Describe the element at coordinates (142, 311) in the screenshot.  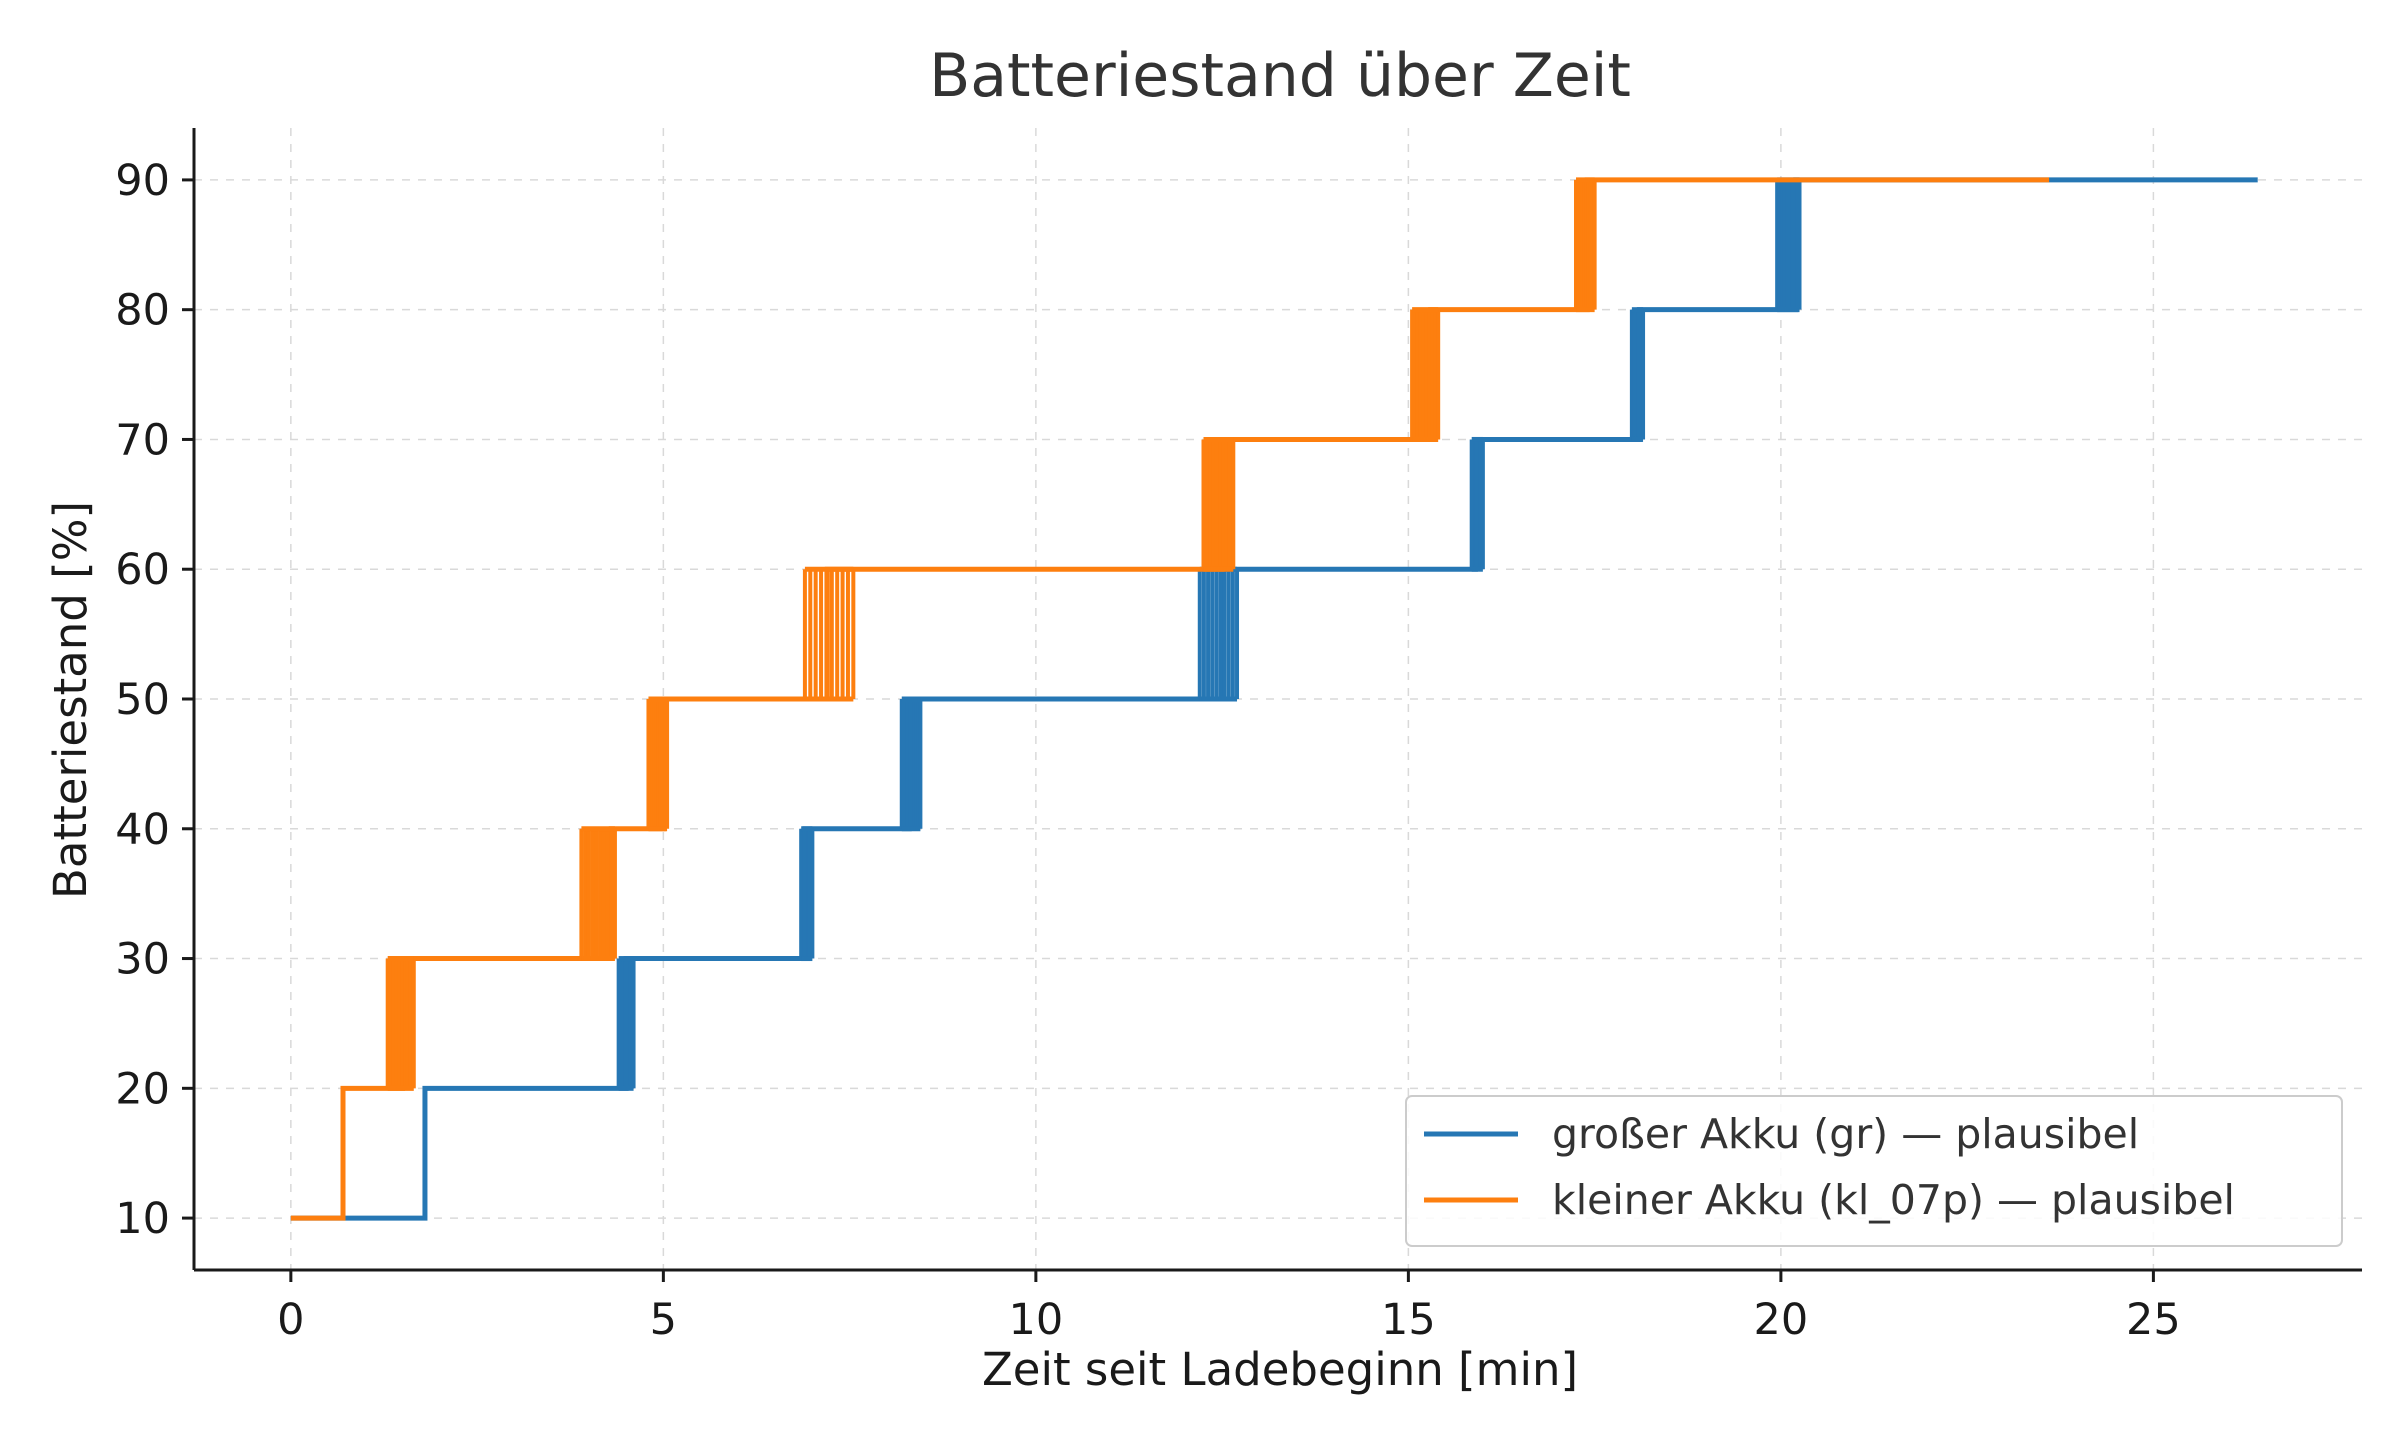
I see `y-tick-label: 80` at that location.